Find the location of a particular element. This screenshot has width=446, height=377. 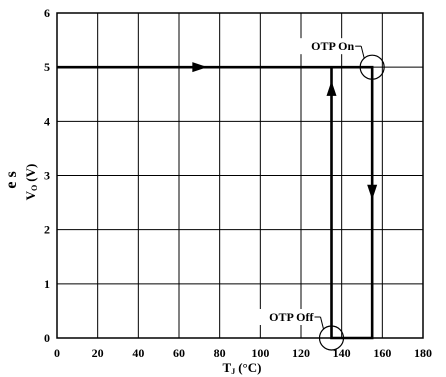

annotation-label: OTP On is located at coordinates (332, 46).